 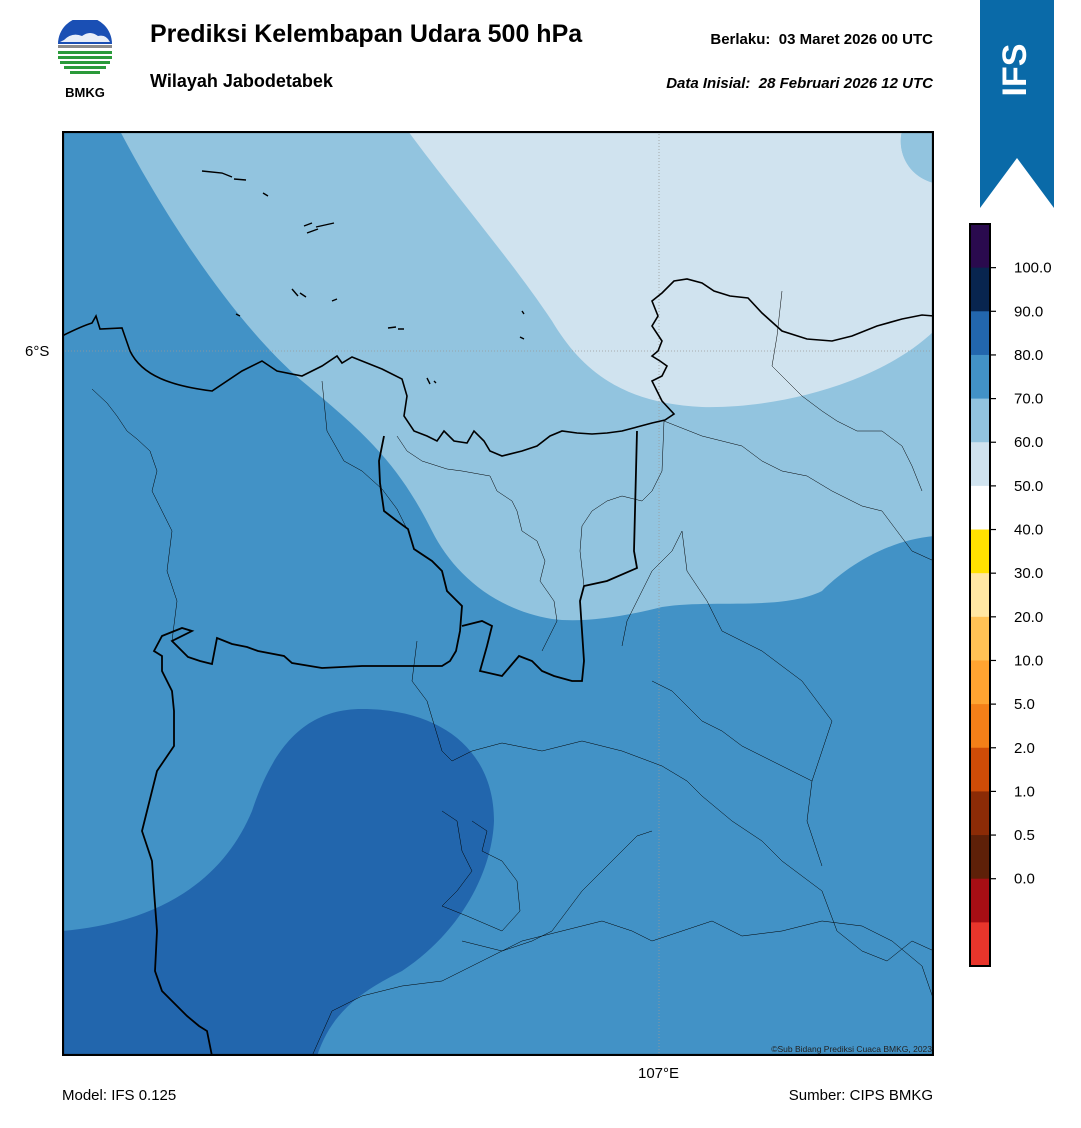 I want to click on page-title: Prediksi Kelembapan Udara 500 hPa, so click(x=366, y=34).